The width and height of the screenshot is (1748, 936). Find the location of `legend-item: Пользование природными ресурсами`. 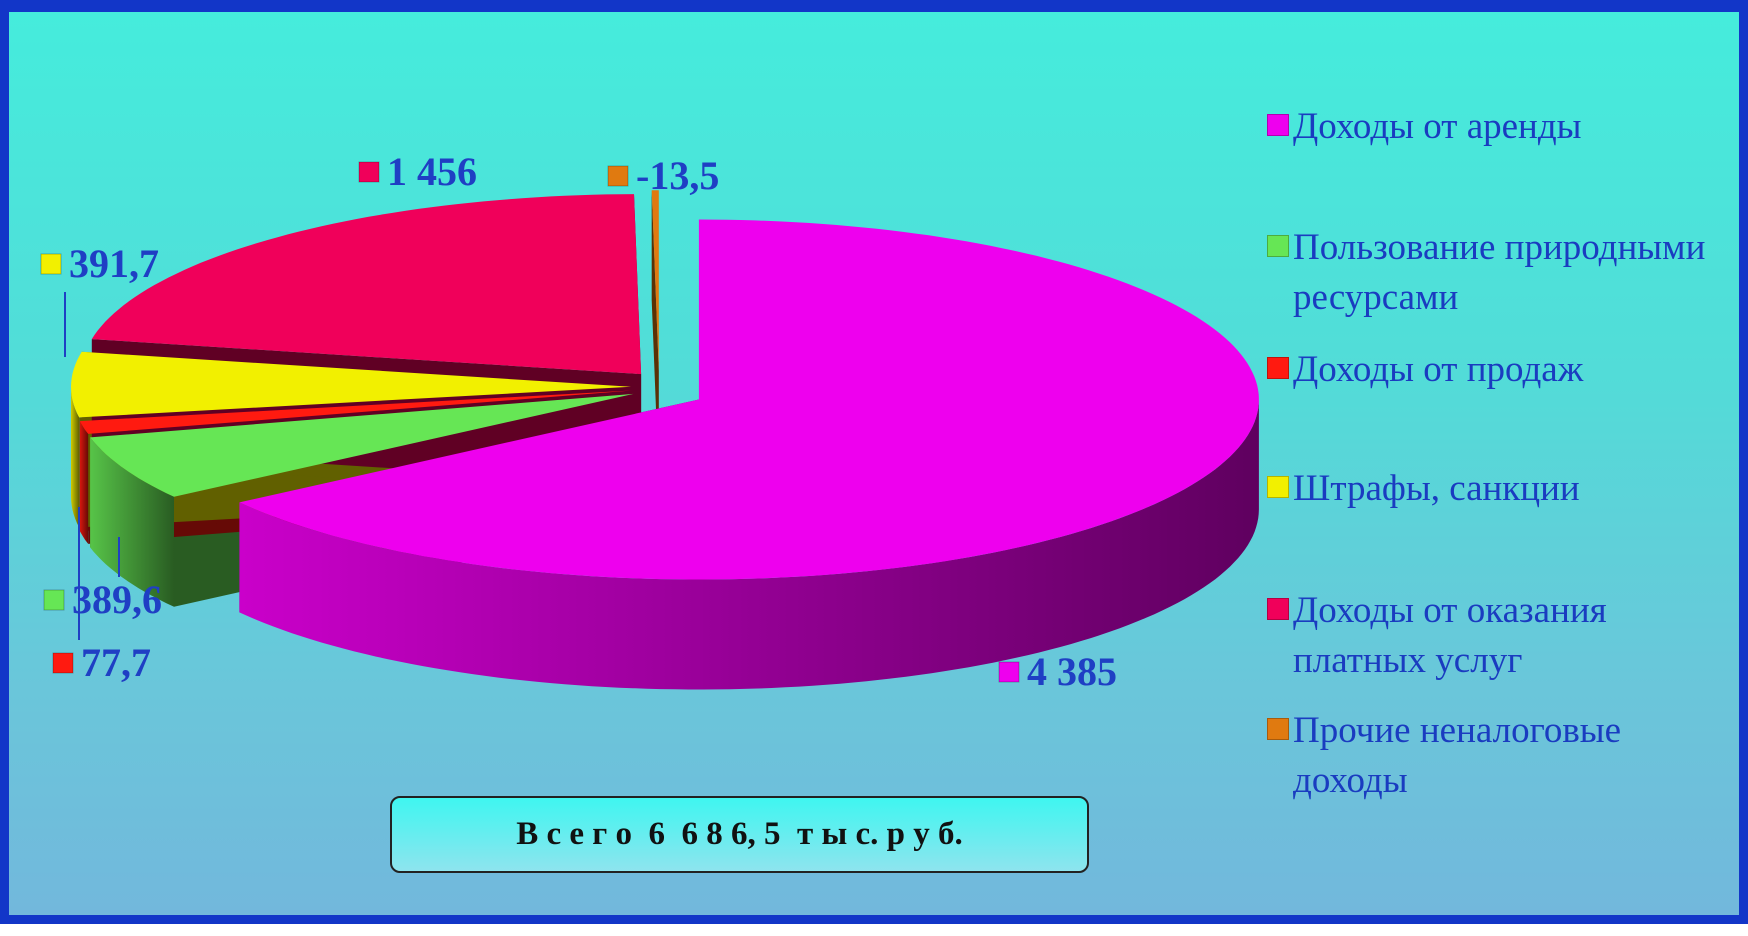

legend-item: Пользование природными ресурсами is located at coordinates (1502, 273).